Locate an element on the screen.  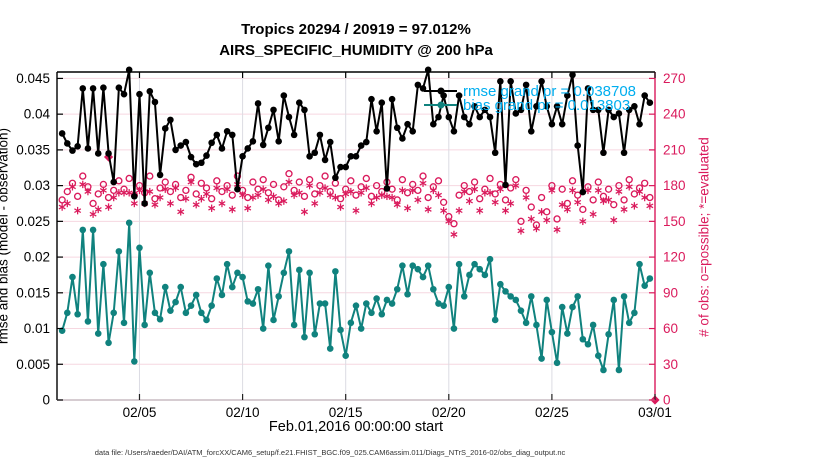
x-tick-label: 02/20 is located at coordinates (449, 412).